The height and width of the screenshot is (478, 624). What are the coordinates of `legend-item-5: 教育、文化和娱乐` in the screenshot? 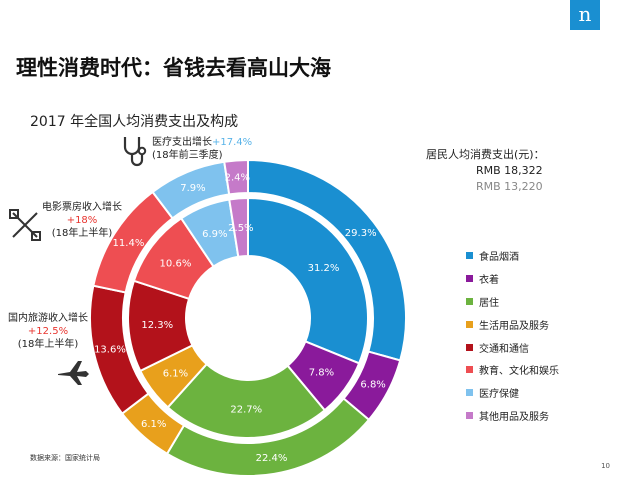 It's located at (512, 369).